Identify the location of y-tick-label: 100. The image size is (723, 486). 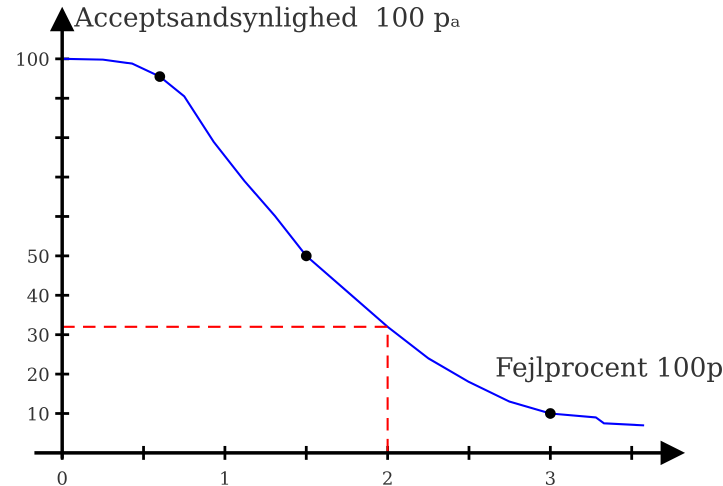
(32, 59).